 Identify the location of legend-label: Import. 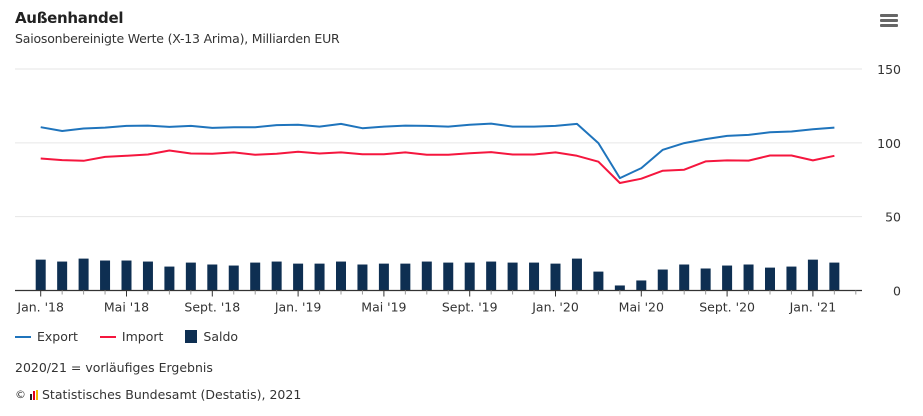
(142, 336).